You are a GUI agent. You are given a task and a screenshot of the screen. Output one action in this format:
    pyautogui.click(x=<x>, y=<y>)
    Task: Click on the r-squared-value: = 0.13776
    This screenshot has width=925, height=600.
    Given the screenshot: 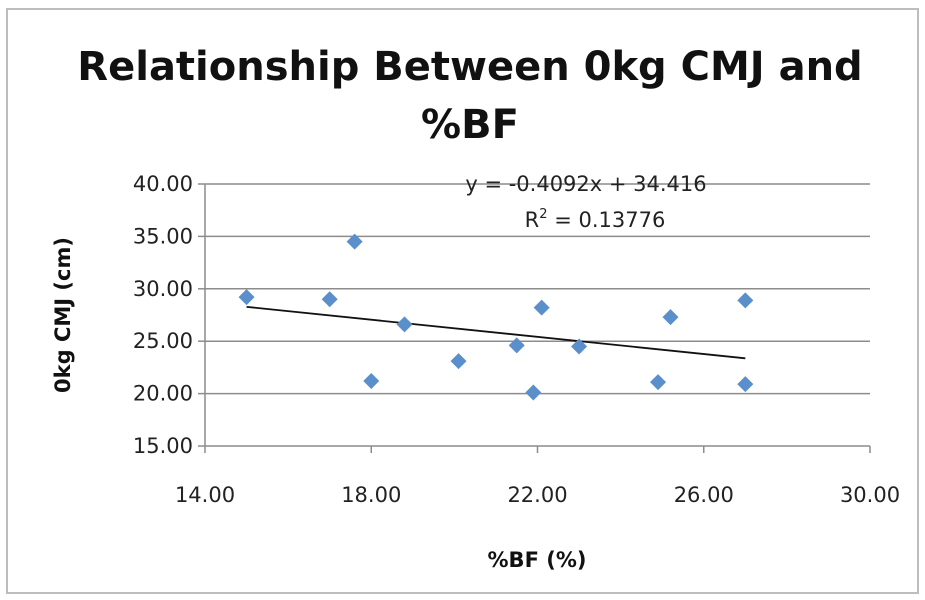 What is the action you would take?
    pyautogui.click(x=607, y=220)
    